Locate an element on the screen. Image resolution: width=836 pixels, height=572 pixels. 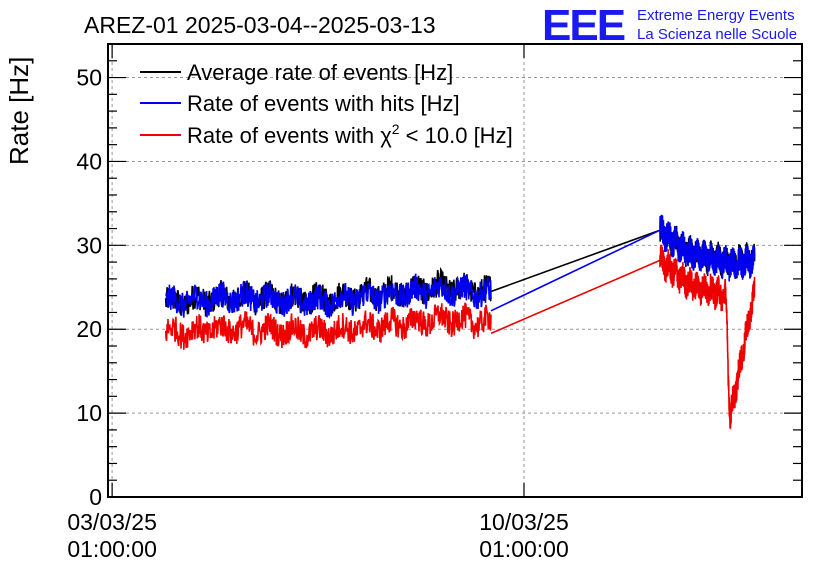
y-tick-label: 40 is located at coordinates (89, 161).